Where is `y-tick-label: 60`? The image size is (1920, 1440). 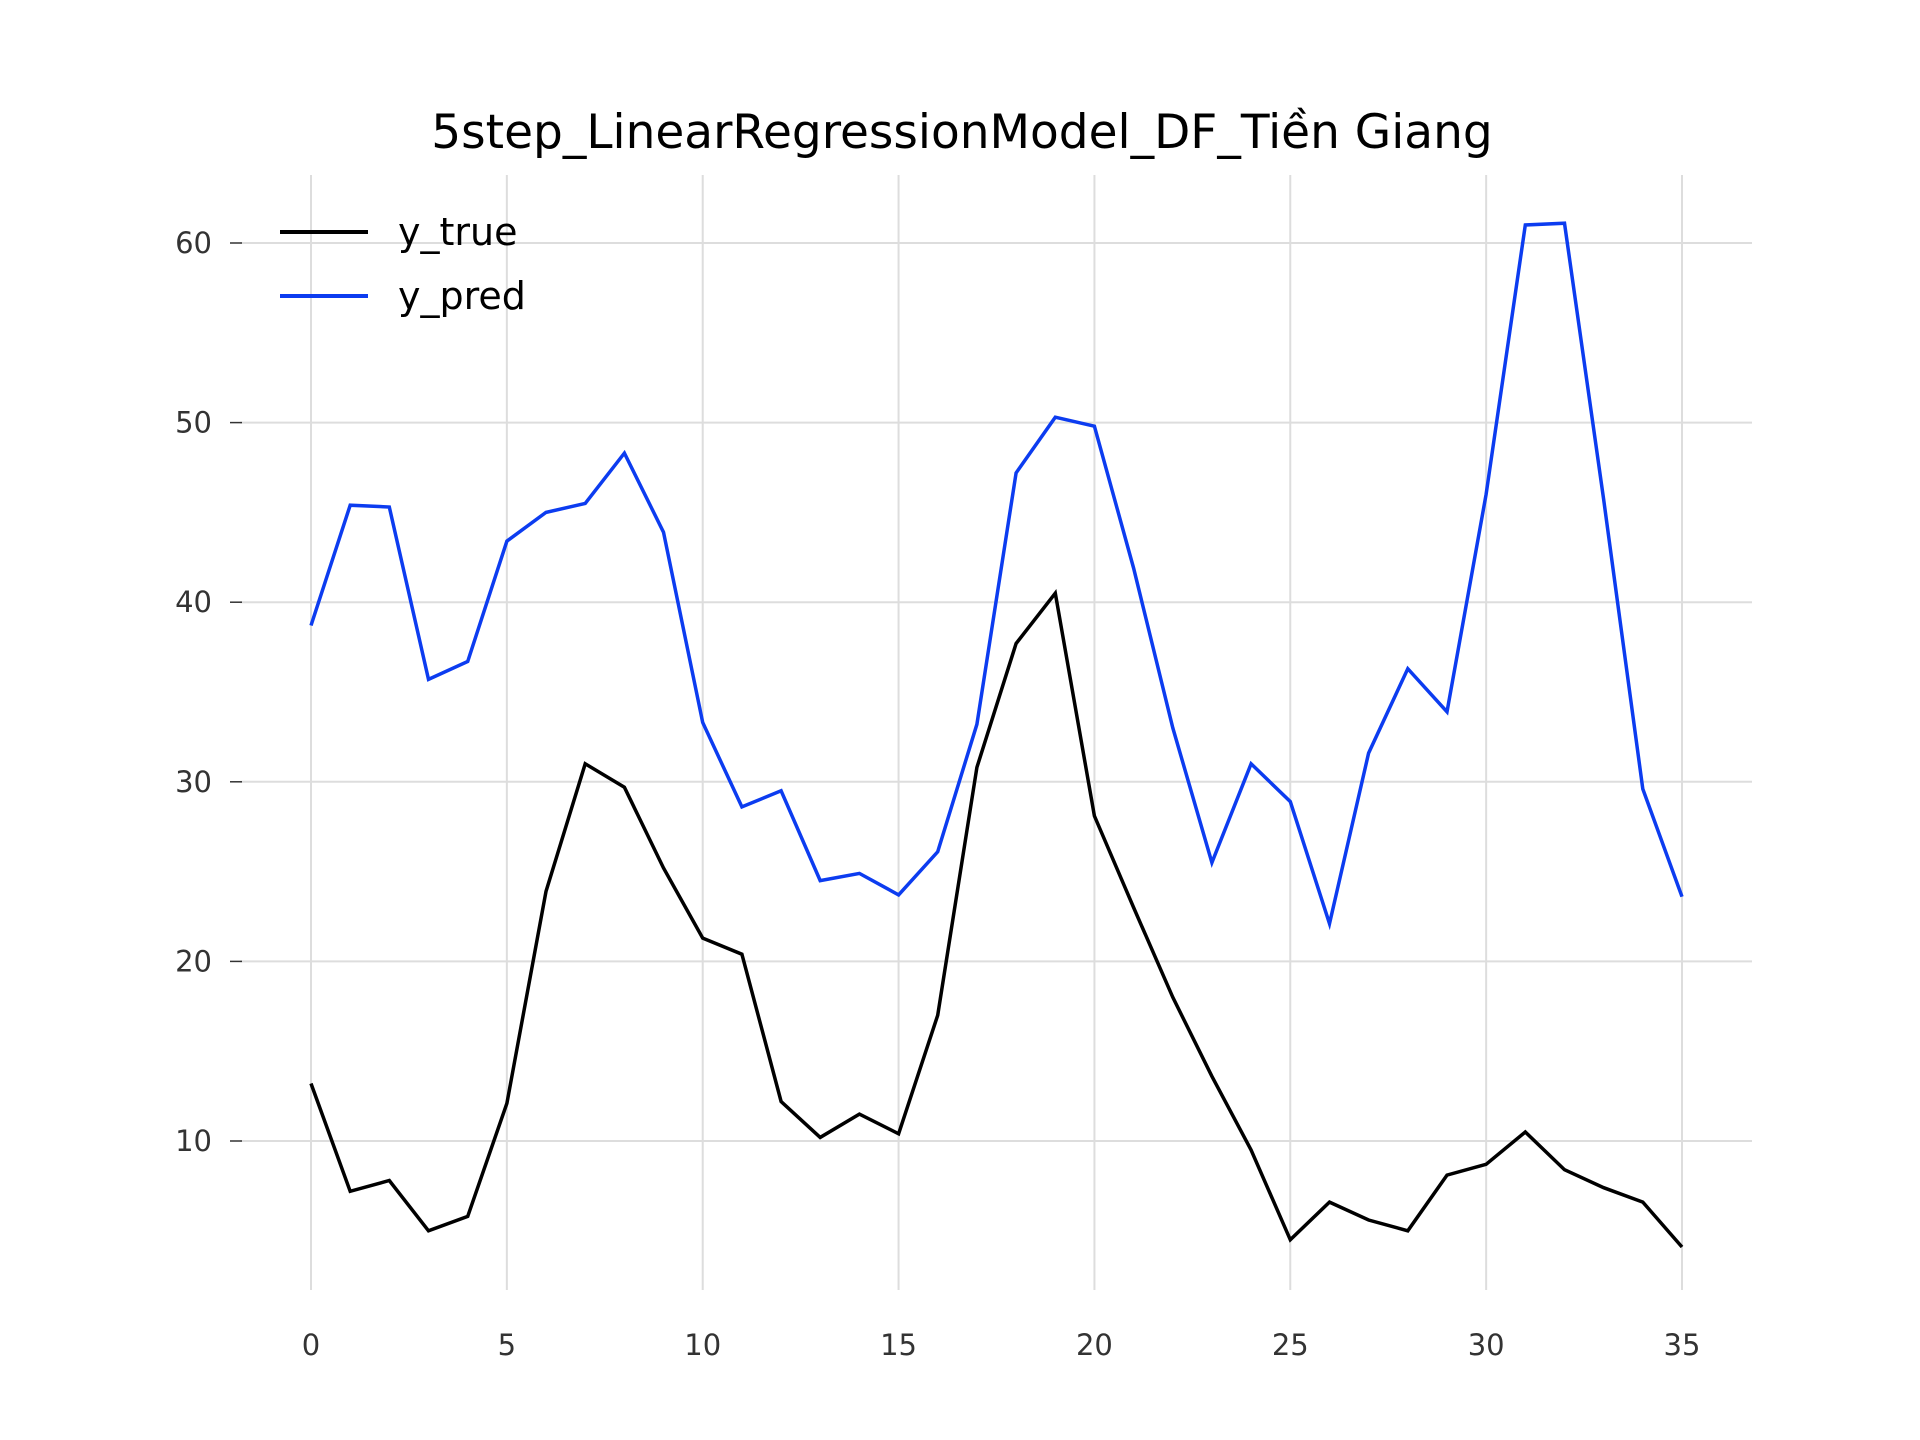 y-tick-label: 60 is located at coordinates (193, 243).